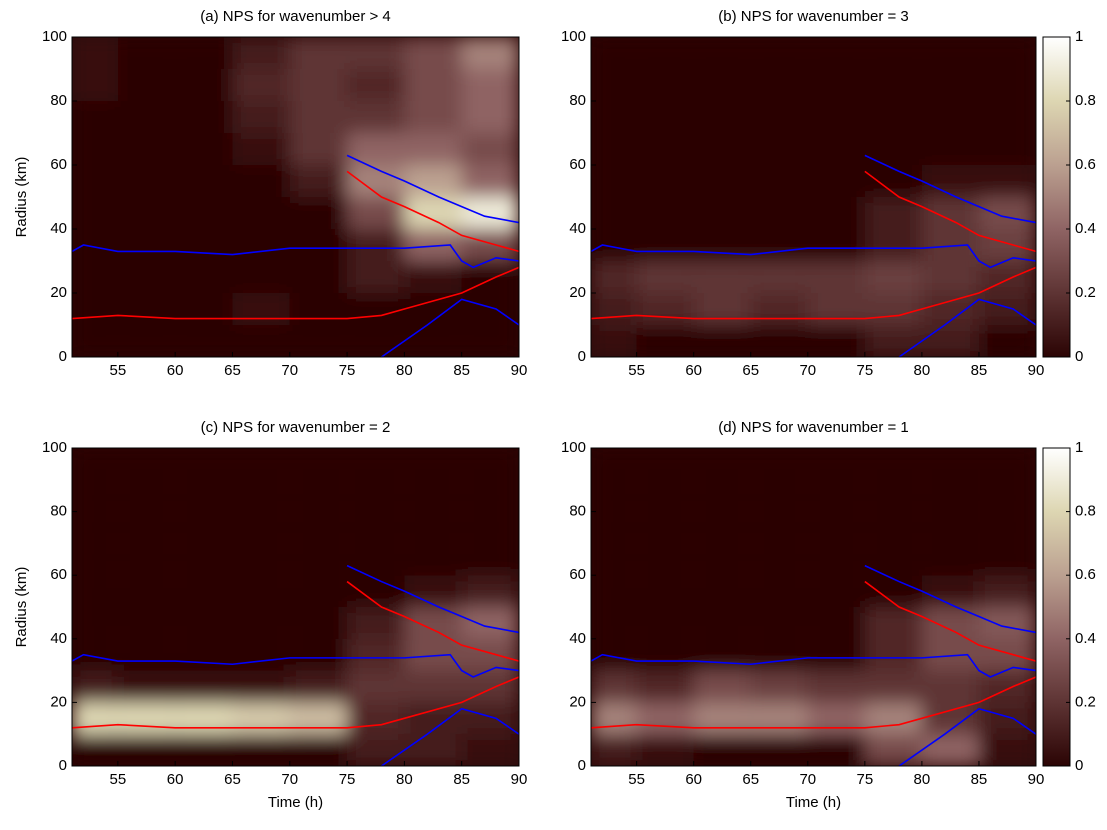 The height and width of the screenshot is (830, 1107). Describe the element at coordinates (1036, 370) in the screenshot. I see `x-tick-label: 90` at that location.